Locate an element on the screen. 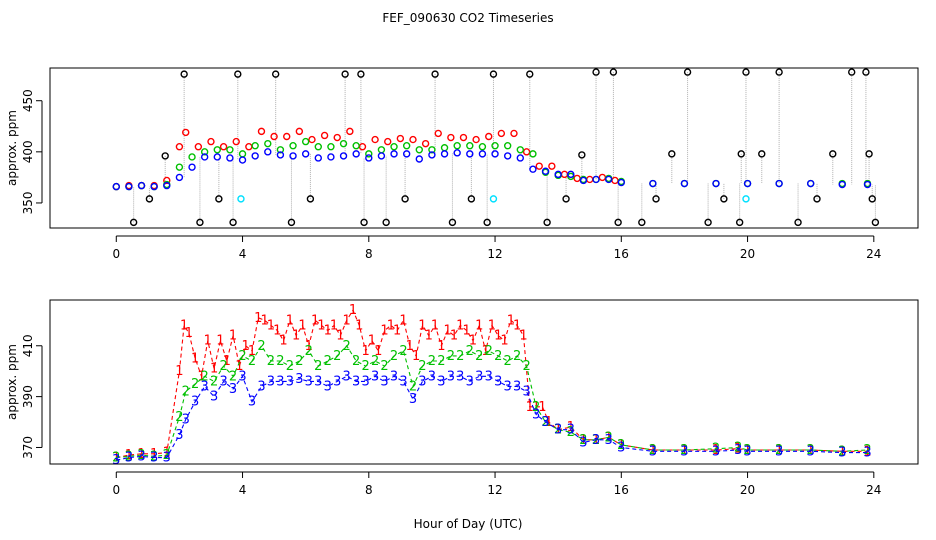 Image resolution: width=936 pixels, height=540 pixels. y-axis-label: approx. ppm is located at coordinates (12, 382).